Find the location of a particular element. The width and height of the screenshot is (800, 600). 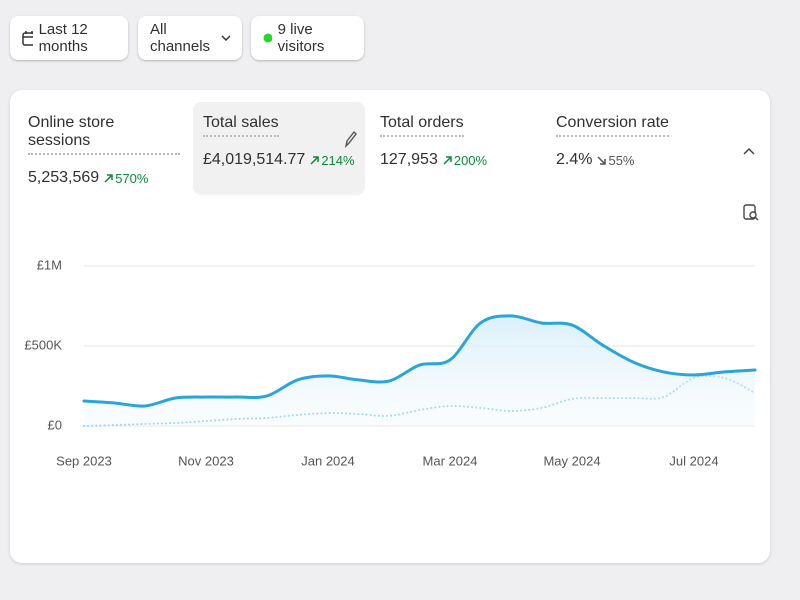

y-tick-label: £500K is located at coordinates (43, 344).